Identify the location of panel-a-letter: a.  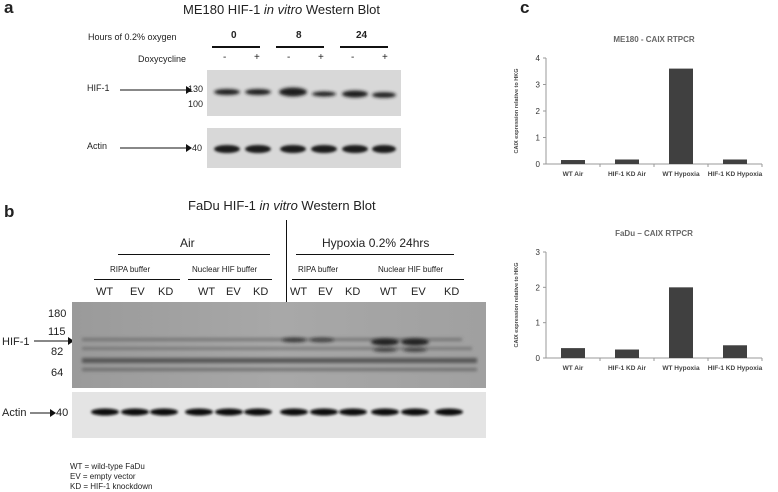
(9, 8).